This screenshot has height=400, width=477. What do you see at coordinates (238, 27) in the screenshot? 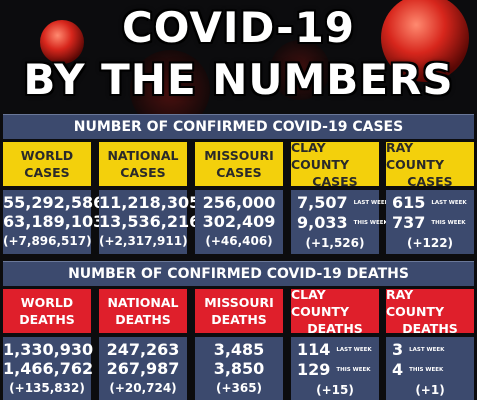
I see `title-line: COVID-19` at bounding box center [238, 27].